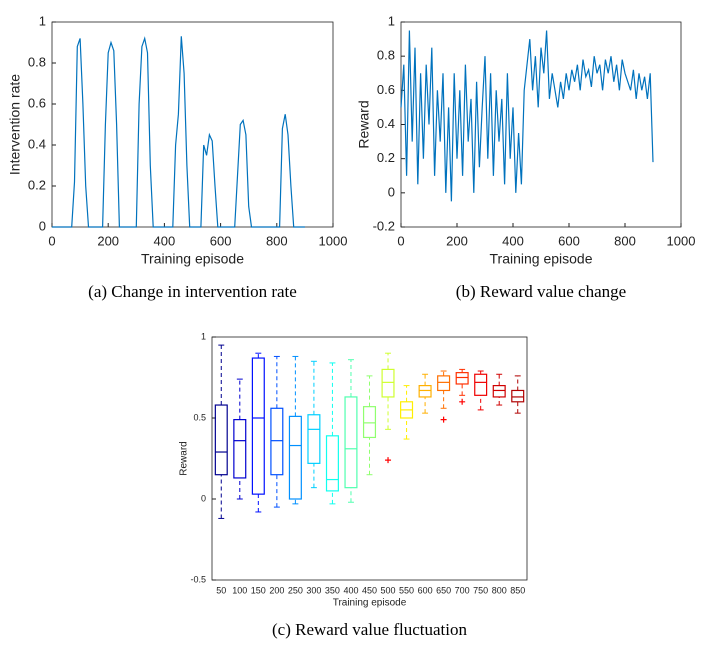 This screenshot has width=716, height=651. What do you see at coordinates (198, 579) in the screenshot?
I see `y-tick-label: -0.5` at bounding box center [198, 579].